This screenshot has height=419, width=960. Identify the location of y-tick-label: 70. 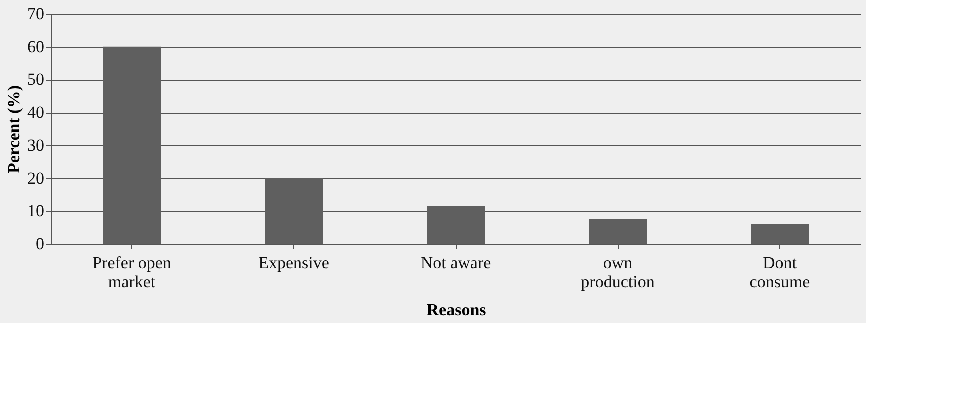
(36, 14).